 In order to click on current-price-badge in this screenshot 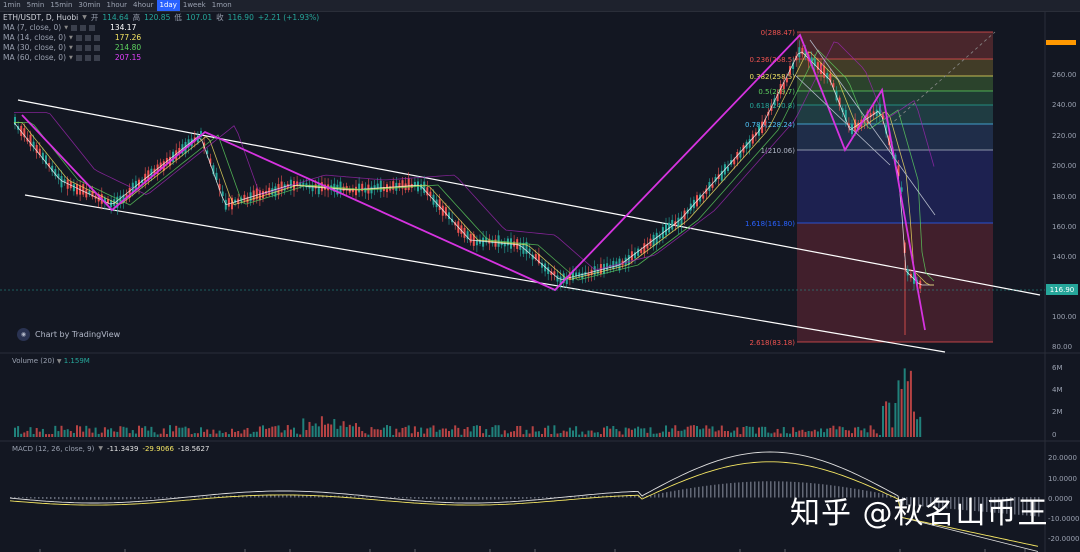, I will do `click(1062, 289)`.